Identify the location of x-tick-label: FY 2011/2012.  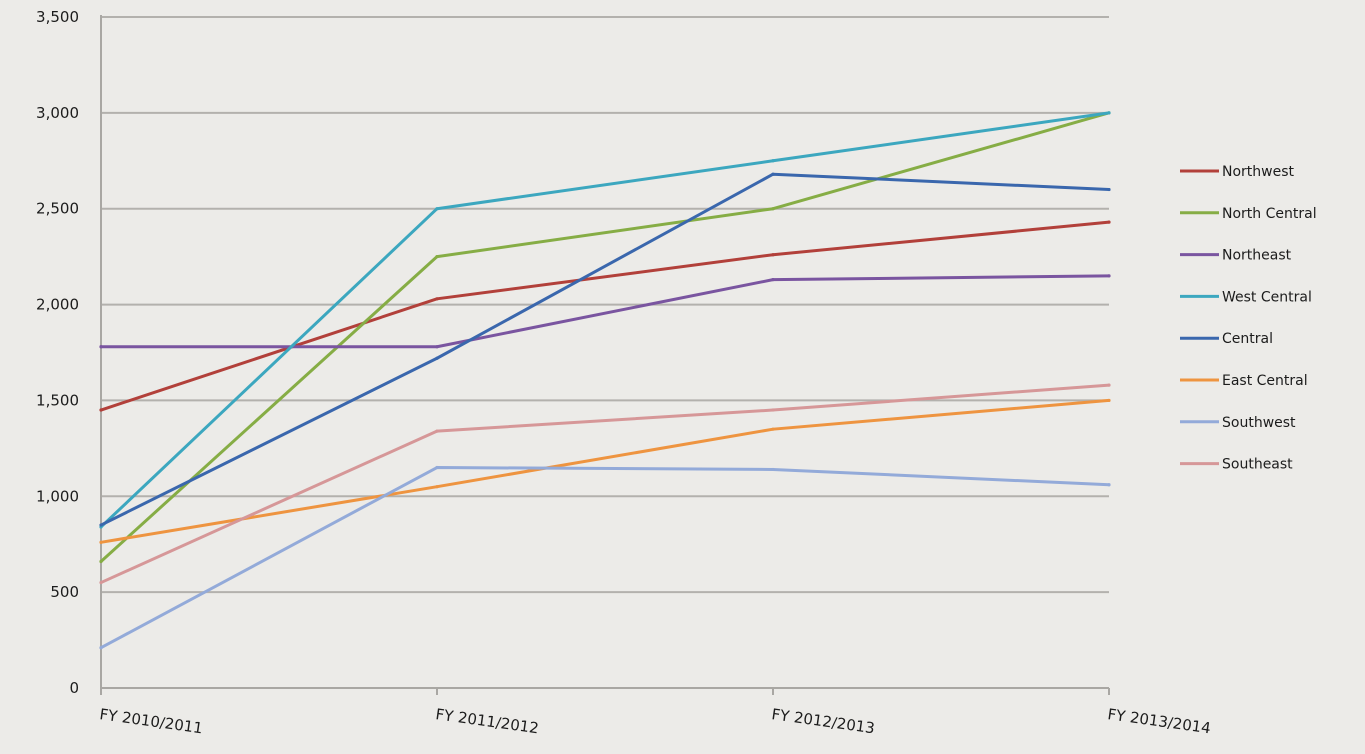
(486, 721).